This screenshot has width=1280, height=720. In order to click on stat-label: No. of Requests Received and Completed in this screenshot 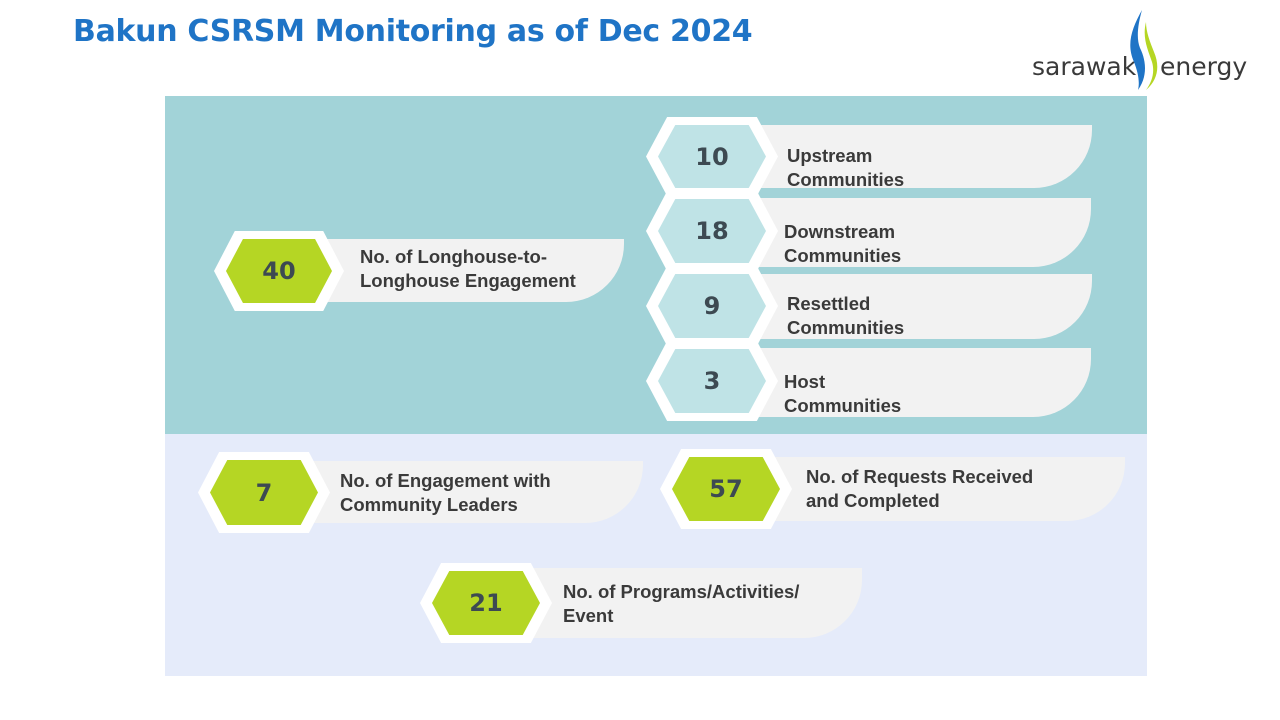, I will do `click(956, 489)`.